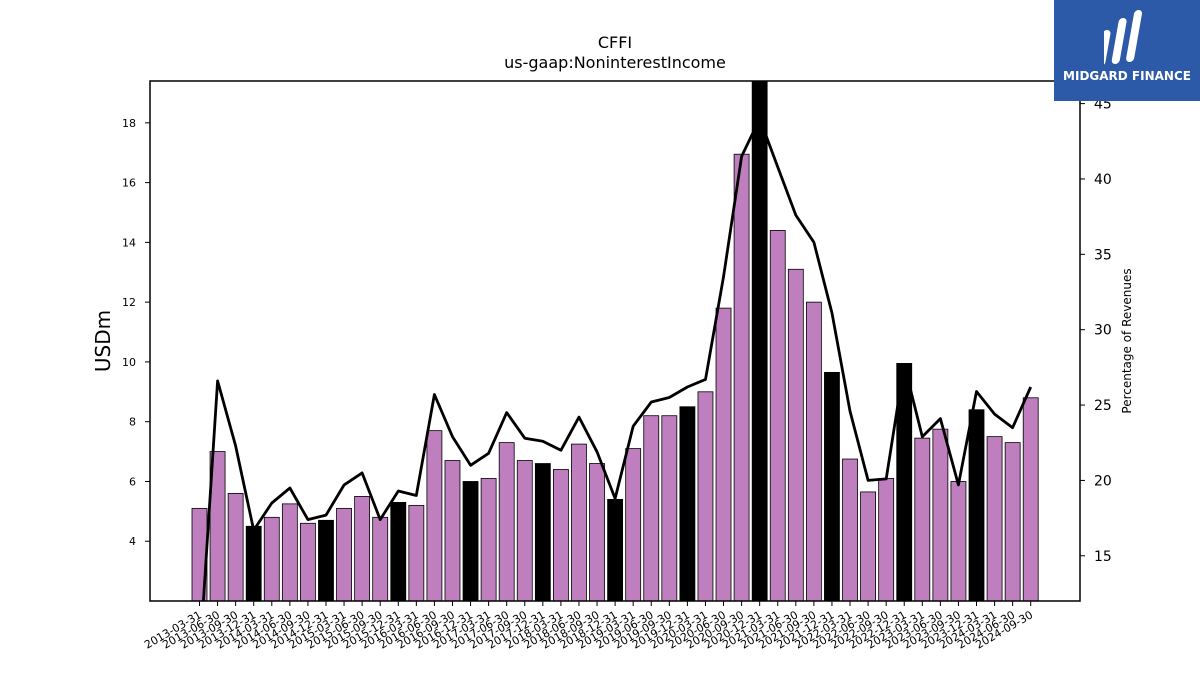 The image size is (1200, 675). I want to click on y-tick-label: 14, so click(129, 242).